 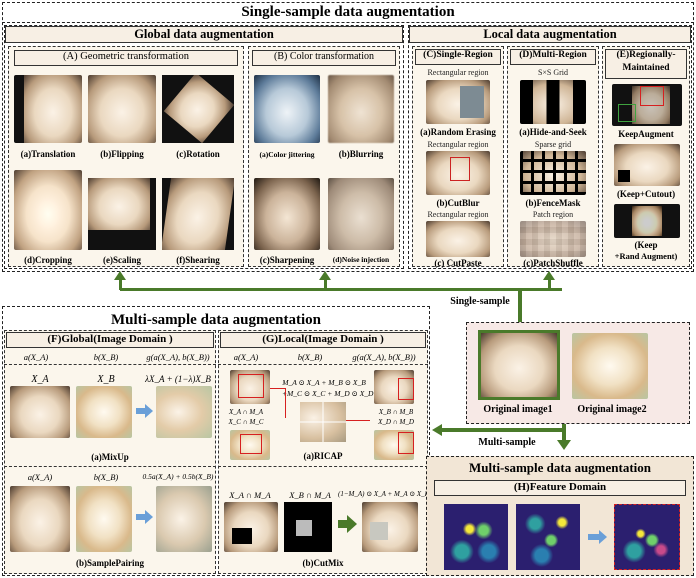 I want to click on mixup-image-b, so click(x=104, y=412).